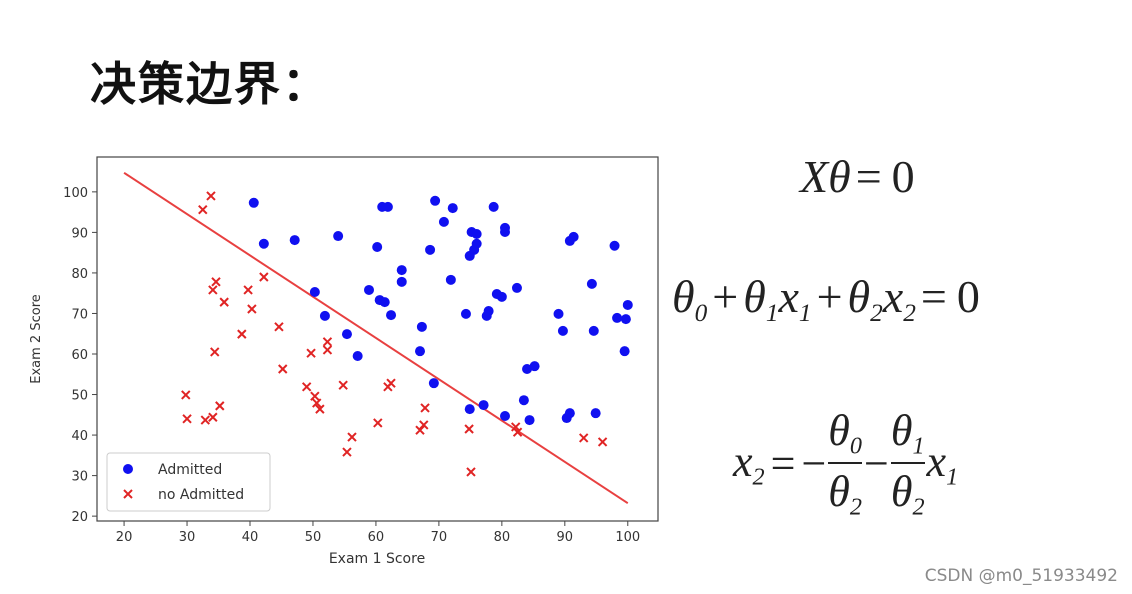 This screenshot has width=1132, height=594. What do you see at coordinates (36, 338) in the screenshot?
I see `y-axis-label: Exam 2 Score` at bounding box center [36, 338].